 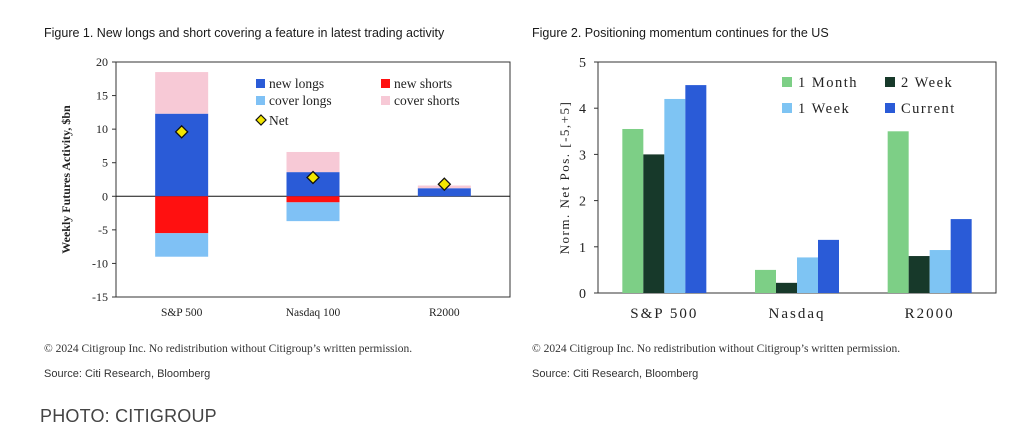 What do you see at coordinates (103, 230) in the screenshot?
I see `y-tick-label: -5` at bounding box center [103, 230].